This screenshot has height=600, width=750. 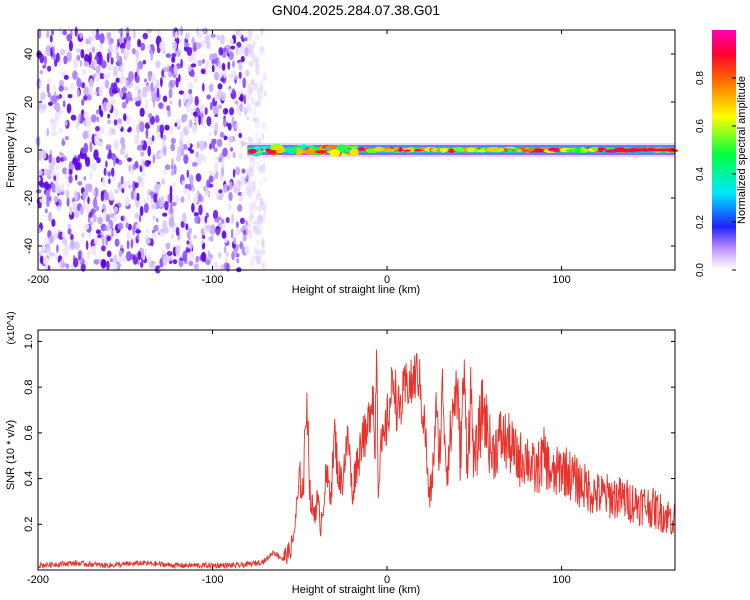 I want to click on x-tick-label: 0, so click(x=387, y=280).